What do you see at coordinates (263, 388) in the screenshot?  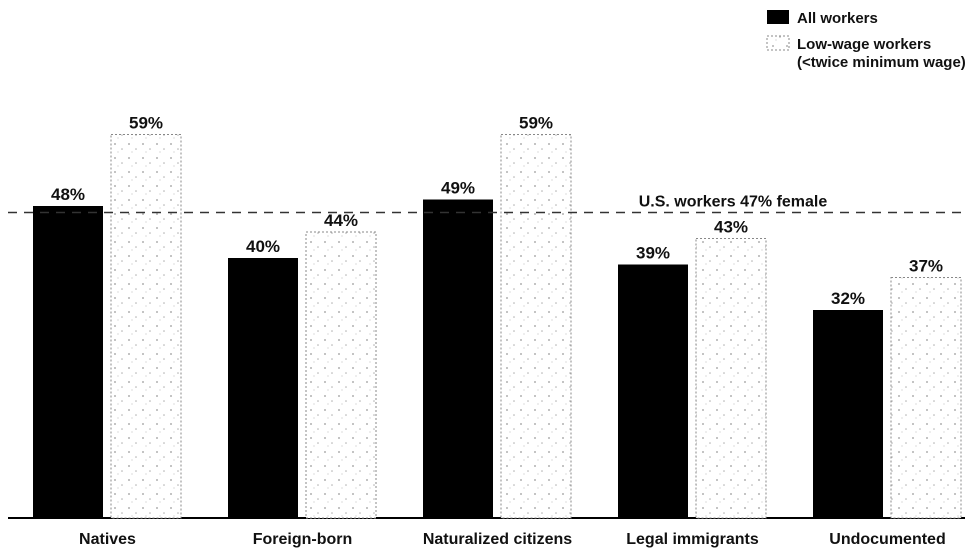 I see `bar-all-workers-foreign-born` at bounding box center [263, 388].